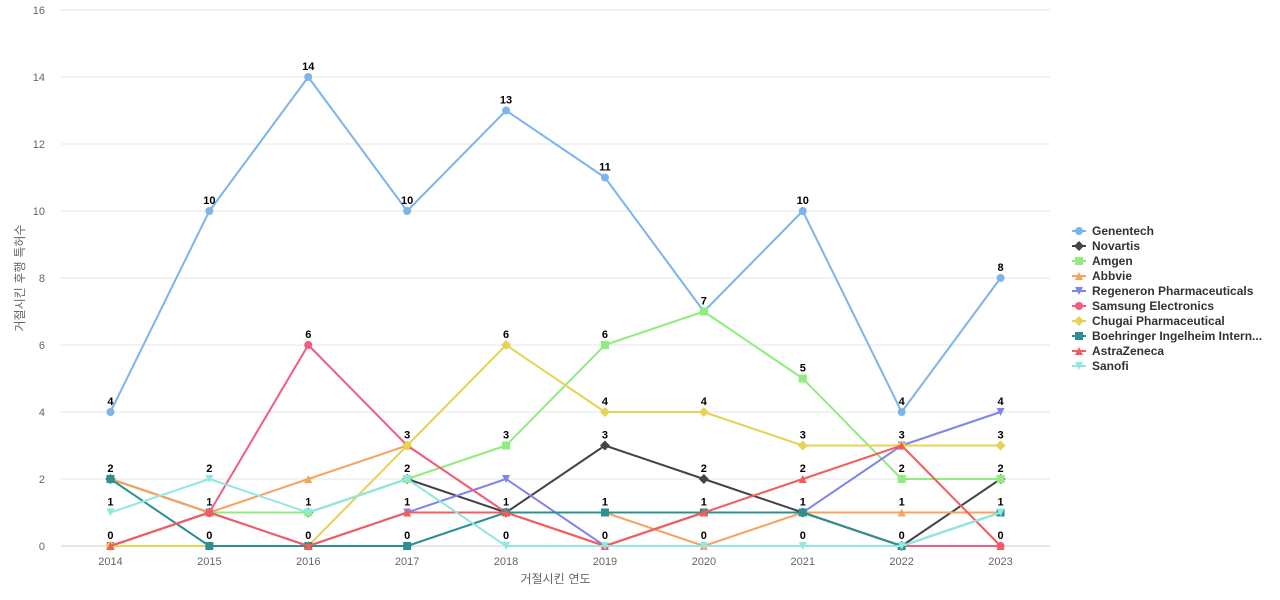  I want to click on legend-item-6: Chugai Pharmaceutical, so click(1148, 321).